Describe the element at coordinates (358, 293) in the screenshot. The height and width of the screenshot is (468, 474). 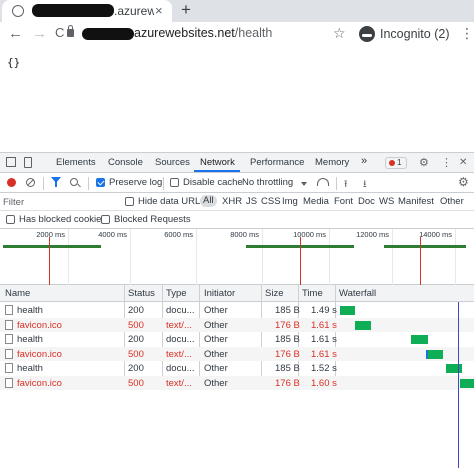
I see `column-header-waterfall: Waterfall` at that location.